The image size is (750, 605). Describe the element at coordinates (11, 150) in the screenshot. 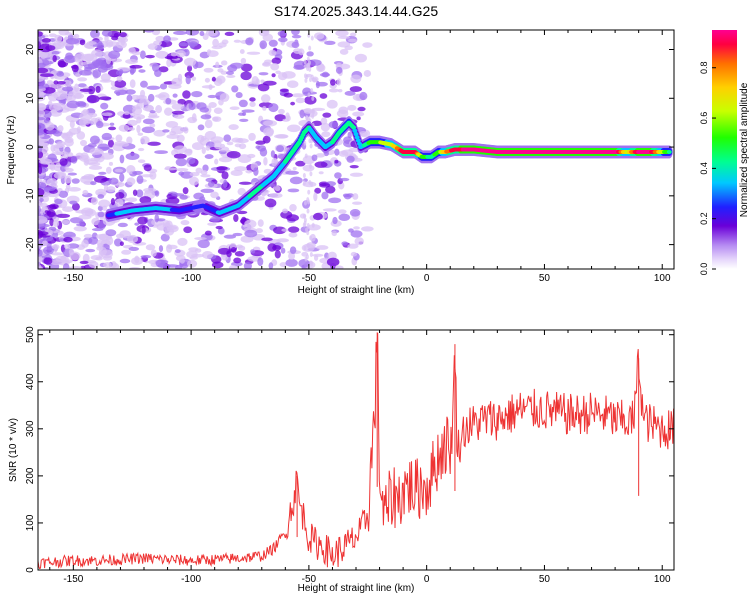

I see `spectrogram-ylabel: Frequency (Hz)` at that location.